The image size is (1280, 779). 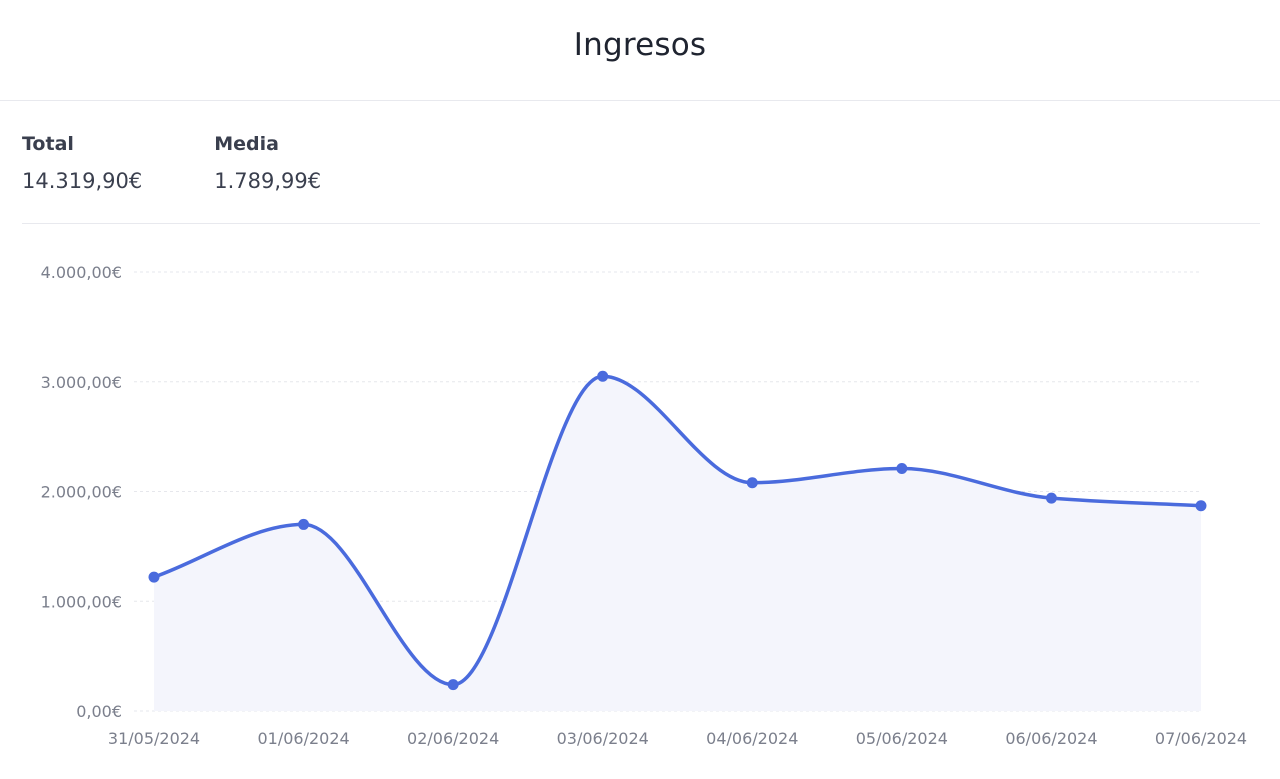 I want to click on card-header: Ingresos, so click(x=640, y=50).